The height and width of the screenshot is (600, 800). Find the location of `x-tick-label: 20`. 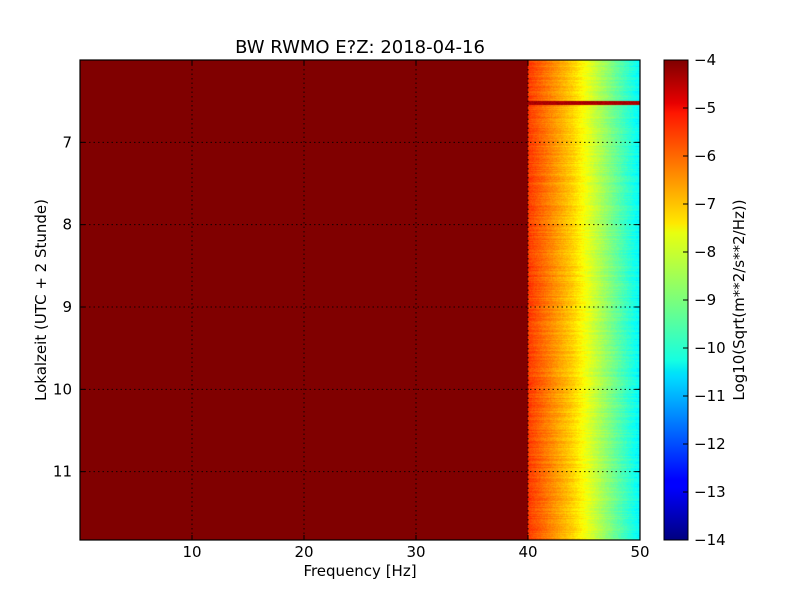

x-tick-label: 20 is located at coordinates (303, 552).